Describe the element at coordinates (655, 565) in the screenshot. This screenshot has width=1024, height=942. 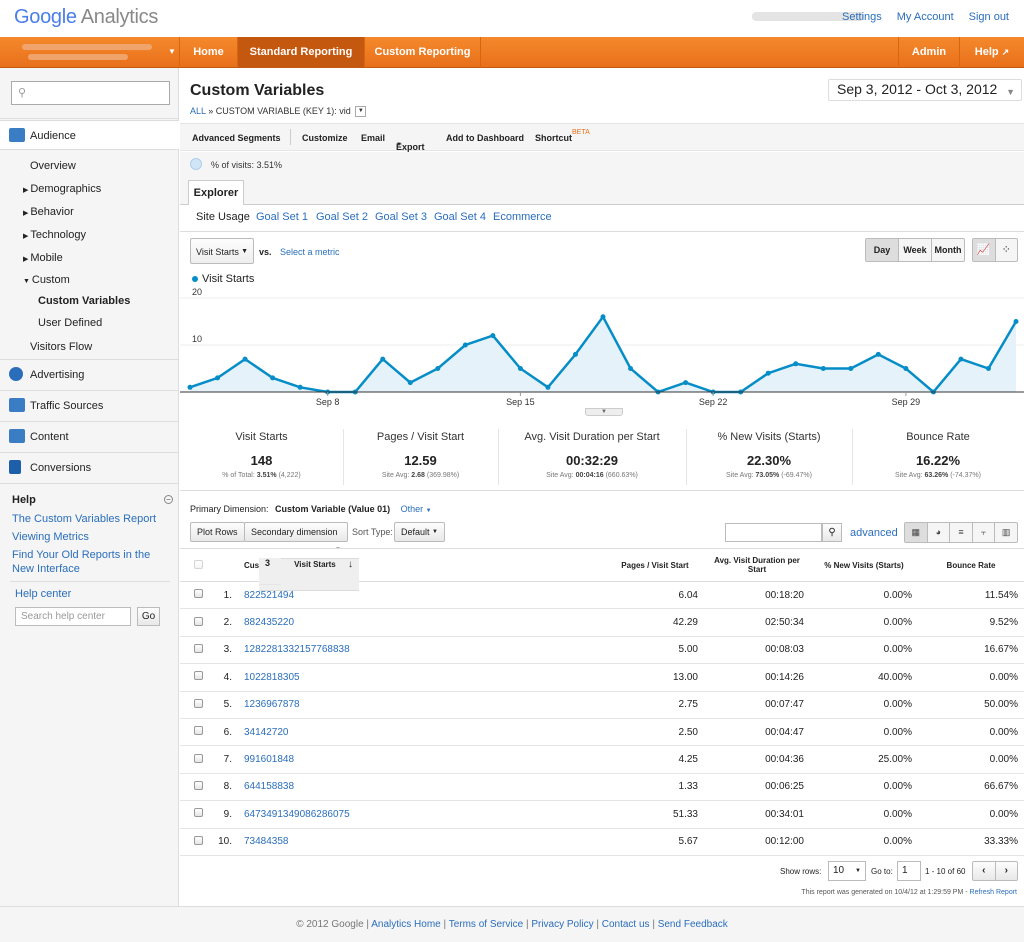
I see `col-header-pages-per-visit: Pages / Visit Start` at that location.